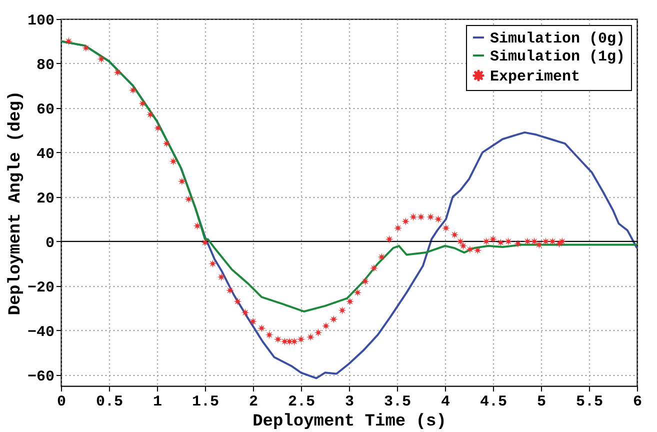 This screenshot has width=657, height=432. What do you see at coordinates (541, 402) in the screenshot?
I see `x-tick-label: 5` at bounding box center [541, 402].